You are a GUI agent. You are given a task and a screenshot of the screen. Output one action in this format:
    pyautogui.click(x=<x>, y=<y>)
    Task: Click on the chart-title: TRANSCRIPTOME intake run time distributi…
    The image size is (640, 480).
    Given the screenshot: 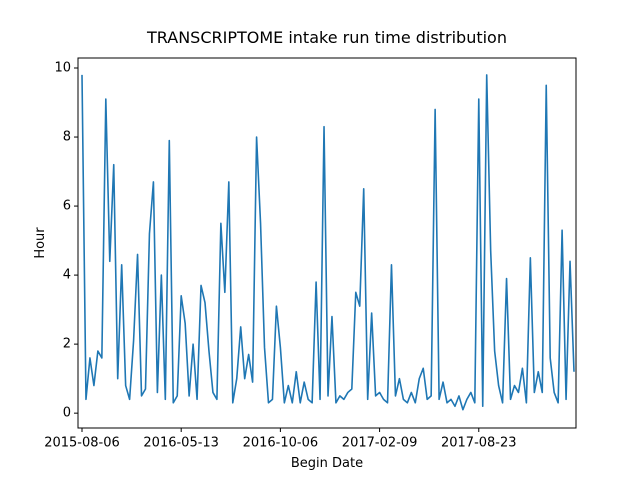 What is the action you would take?
    pyautogui.click(x=326, y=37)
    